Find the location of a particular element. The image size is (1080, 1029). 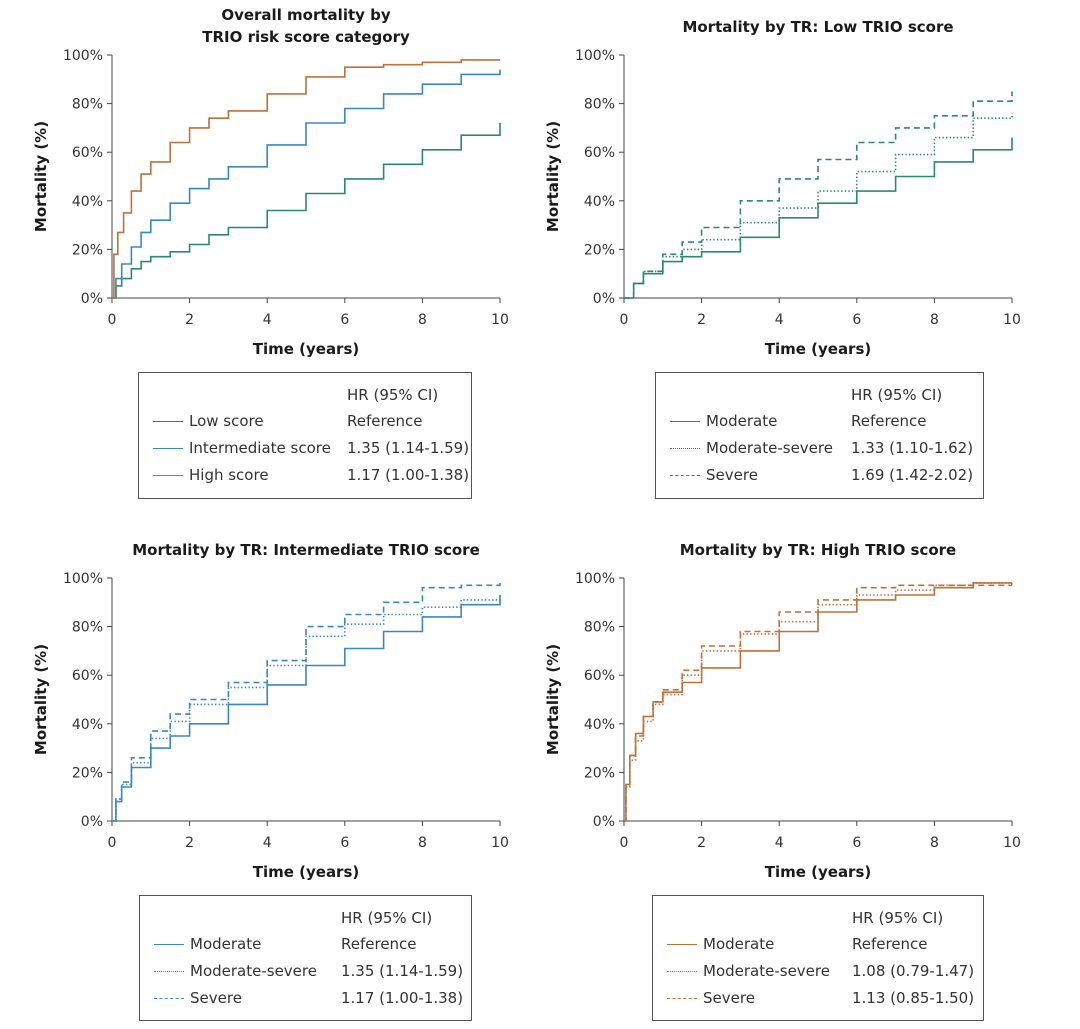

legend-item: Moderate-severe 1.35 (1.14-1.59) is located at coordinates (305, 971).